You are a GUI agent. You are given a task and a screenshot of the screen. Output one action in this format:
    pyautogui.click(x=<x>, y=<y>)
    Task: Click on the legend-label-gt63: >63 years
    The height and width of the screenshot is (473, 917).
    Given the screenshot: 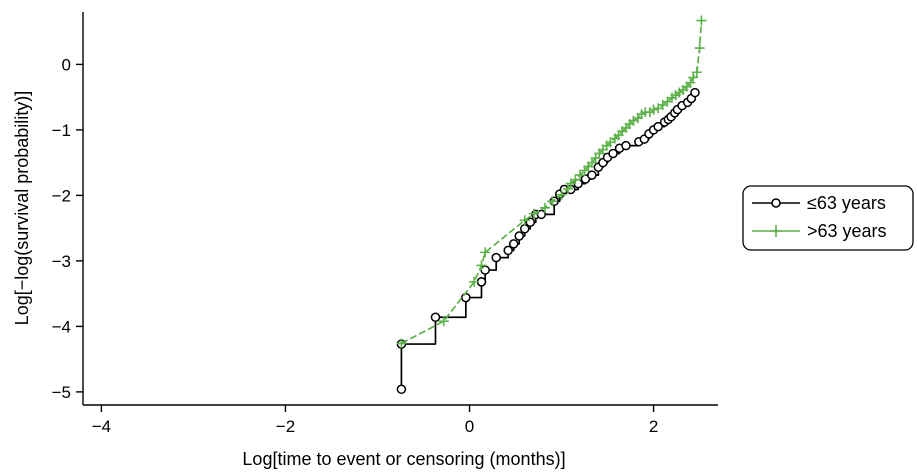 What is the action you would take?
    pyautogui.click(x=847, y=231)
    